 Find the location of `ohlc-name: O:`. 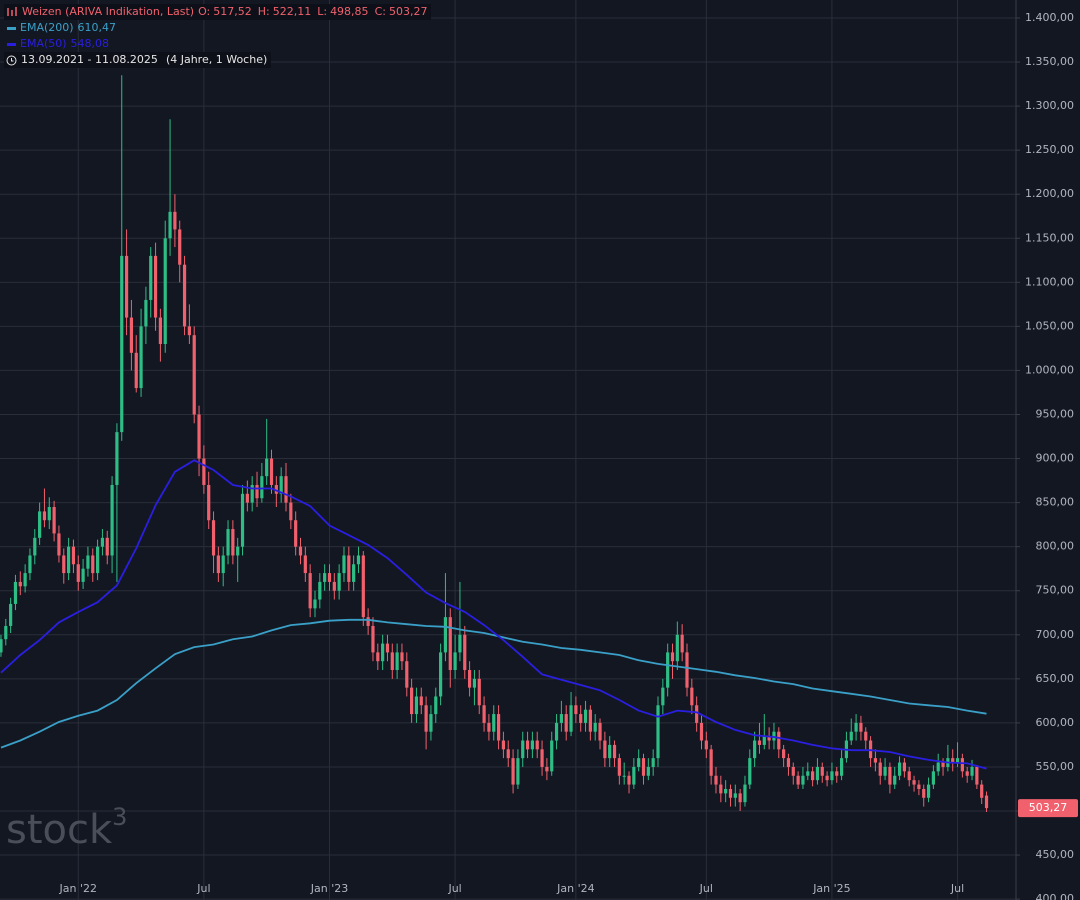

ohlc-name: O: is located at coordinates (204, 11).